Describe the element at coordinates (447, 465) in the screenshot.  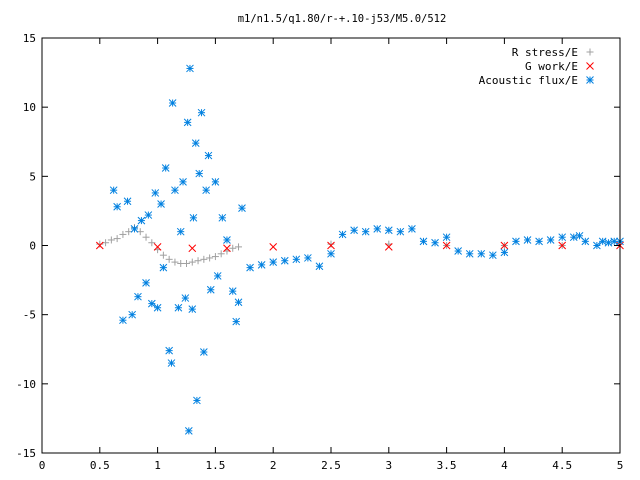
I see `x-tick-label: 3.5` at that location.